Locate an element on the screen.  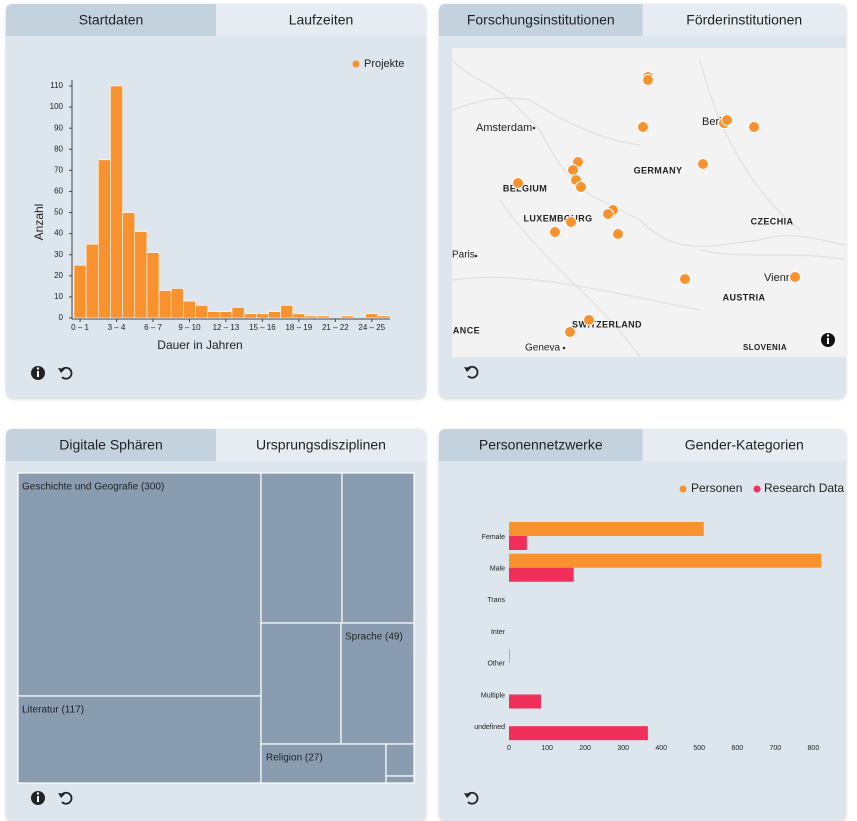
map-label: LUXEMBOURG is located at coordinates (558, 218).